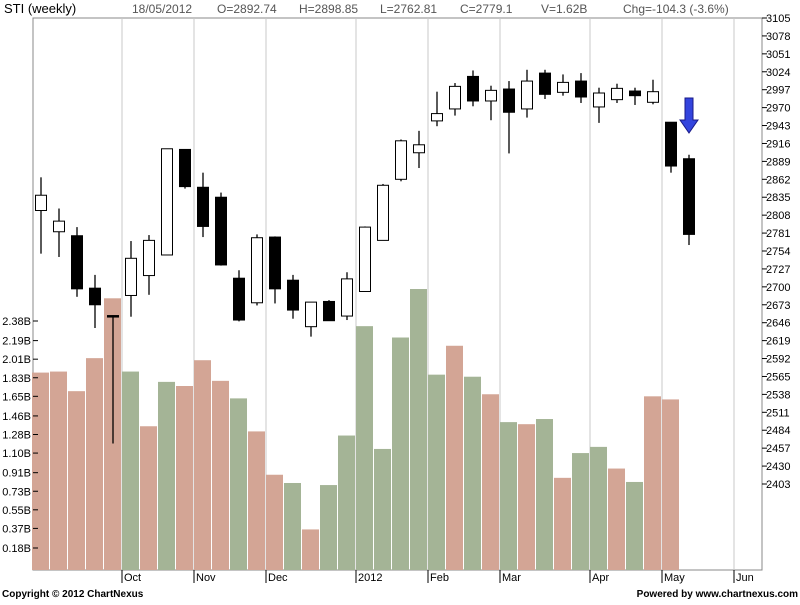  I want to click on price-tick-label: 2889, so click(778, 162).